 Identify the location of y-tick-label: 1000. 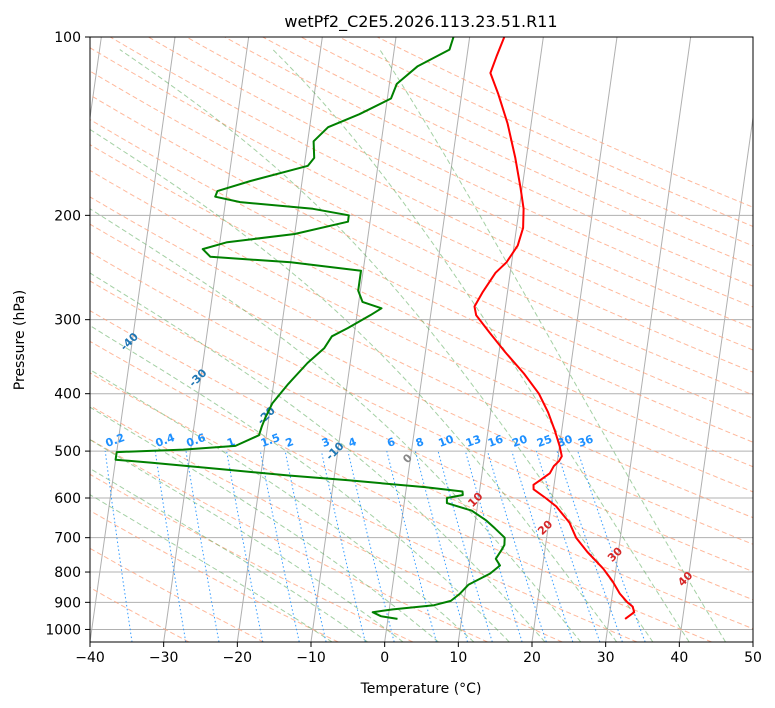
(63, 630).